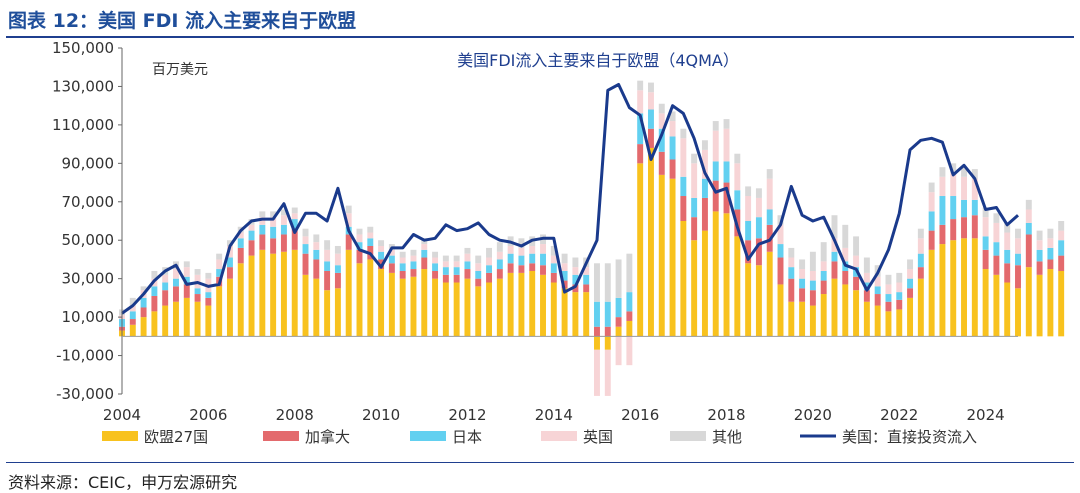  I want to click on x-tick-label: 2016, so click(640, 415).